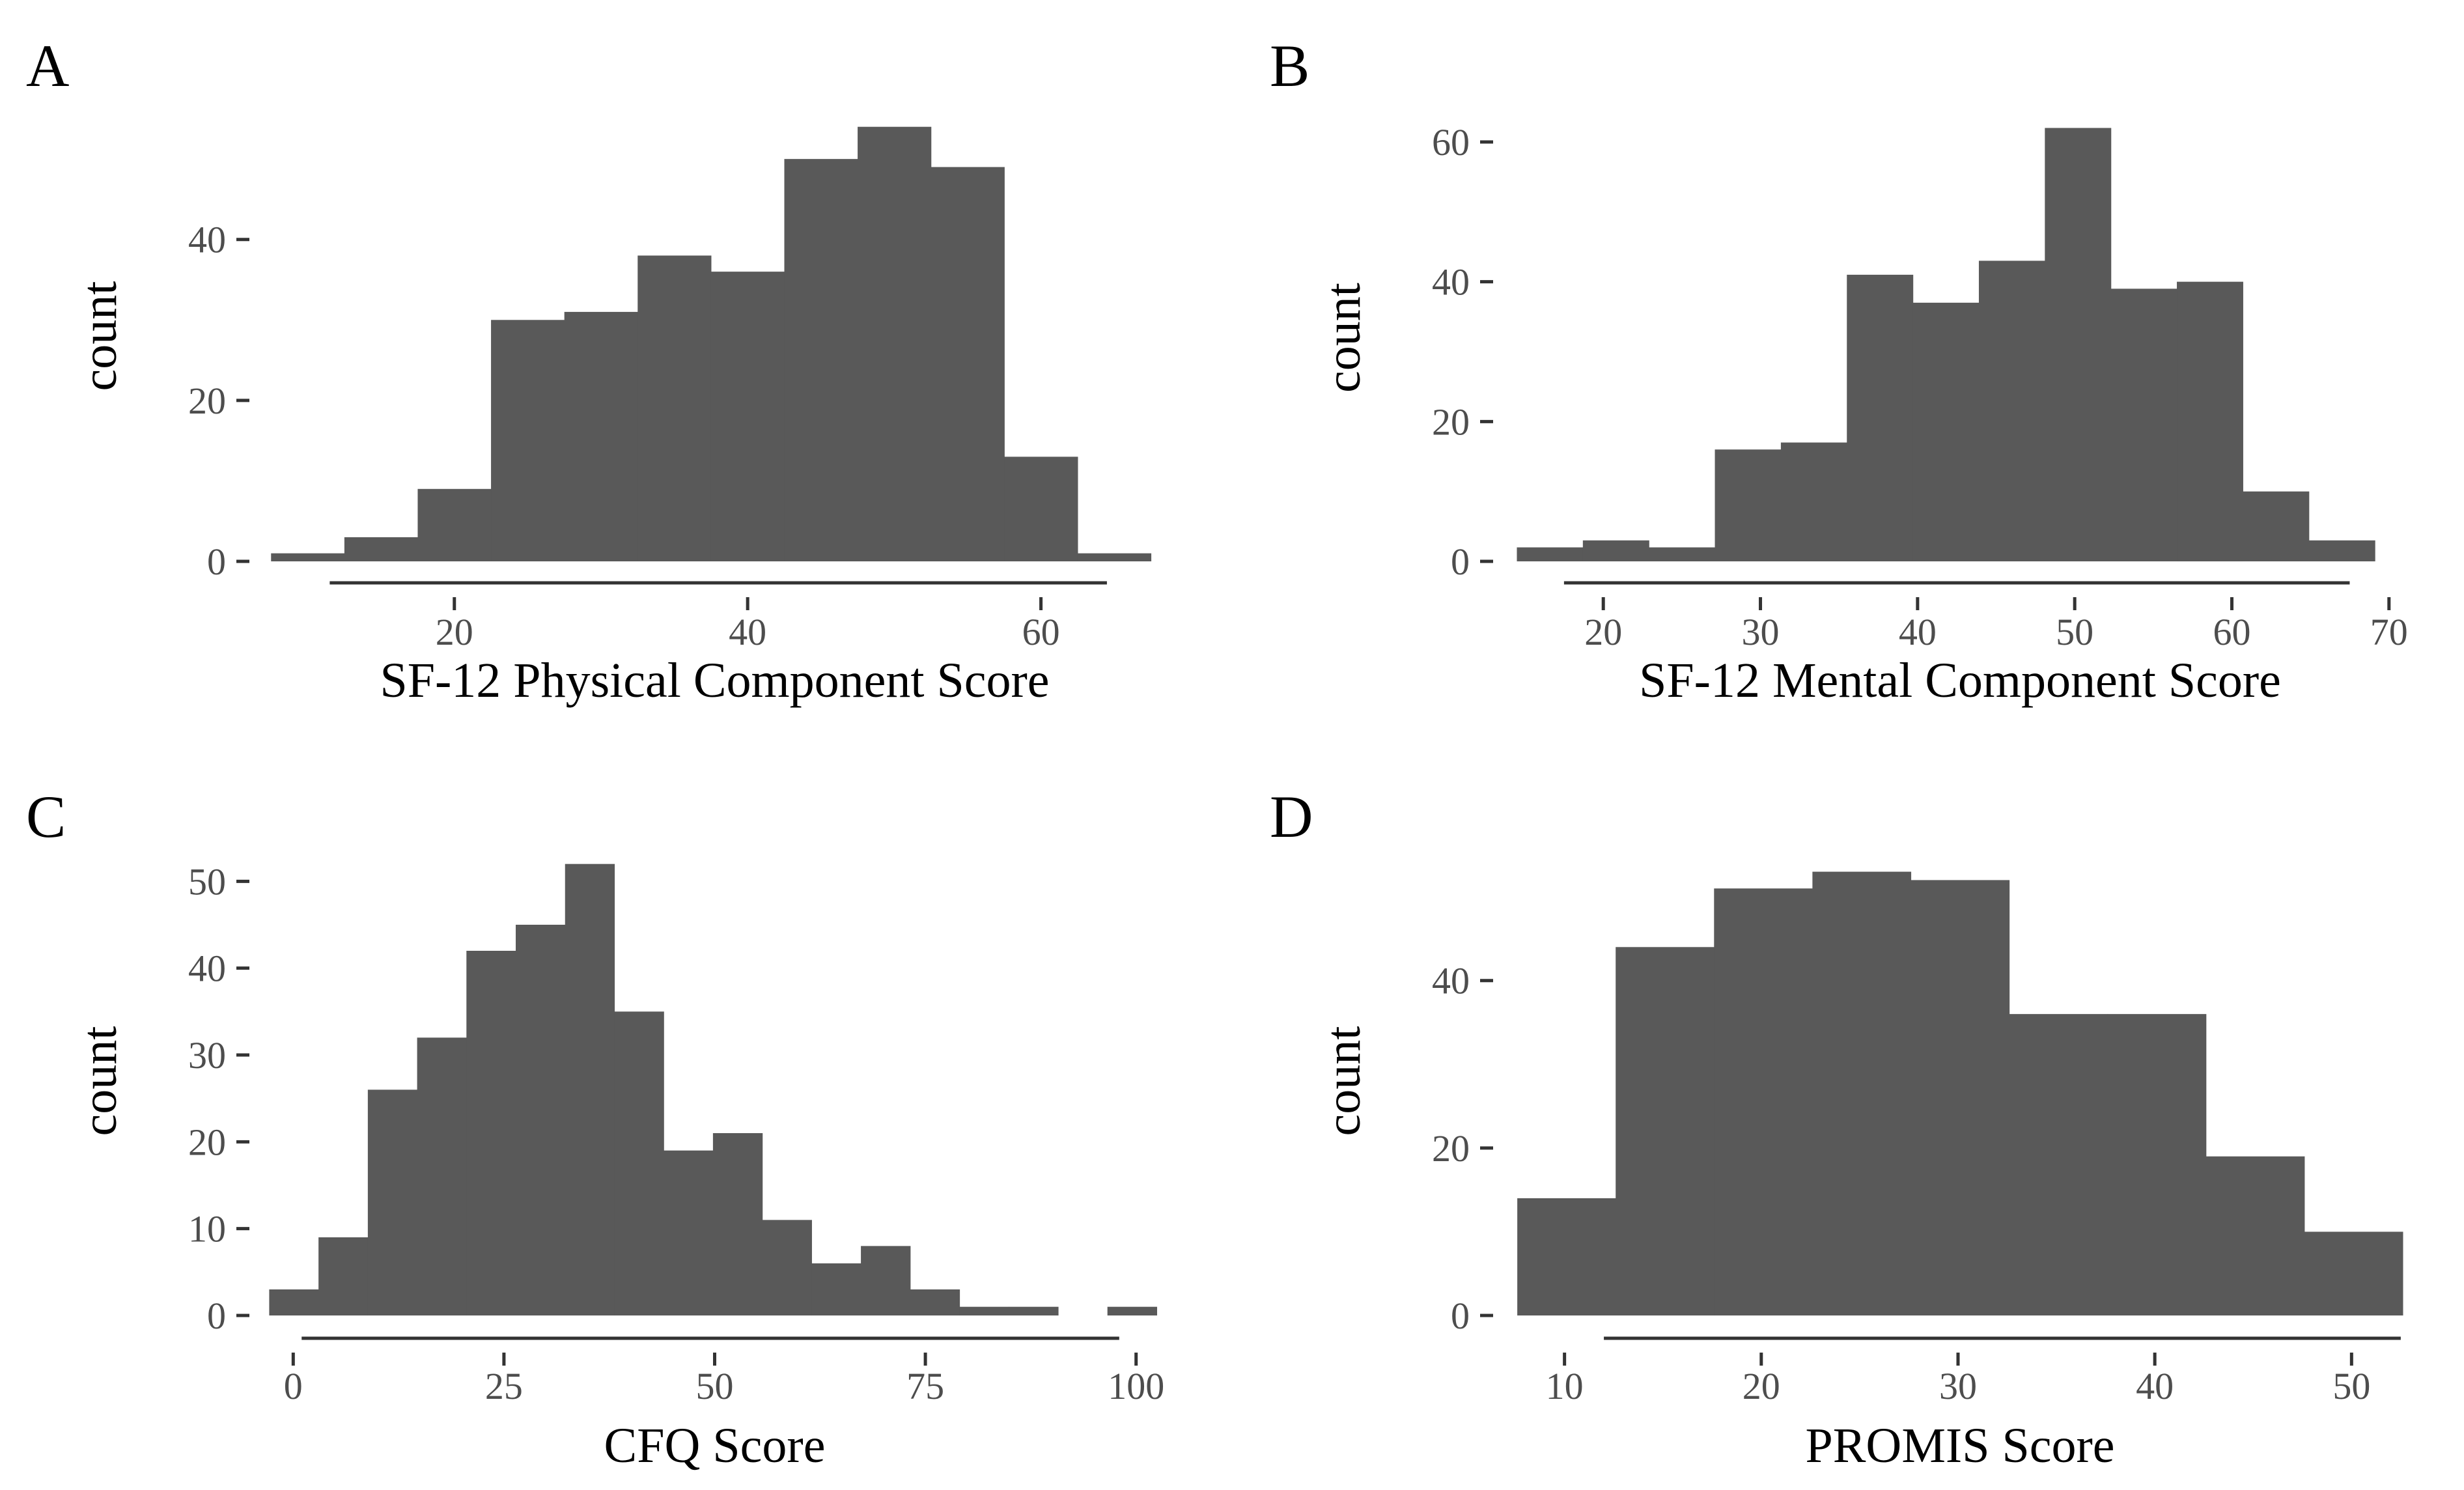 The image size is (2464, 1490). What do you see at coordinates (715, 1445) in the screenshot?
I see `x-axis-title: CFQ Score` at bounding box center [715, 1445].